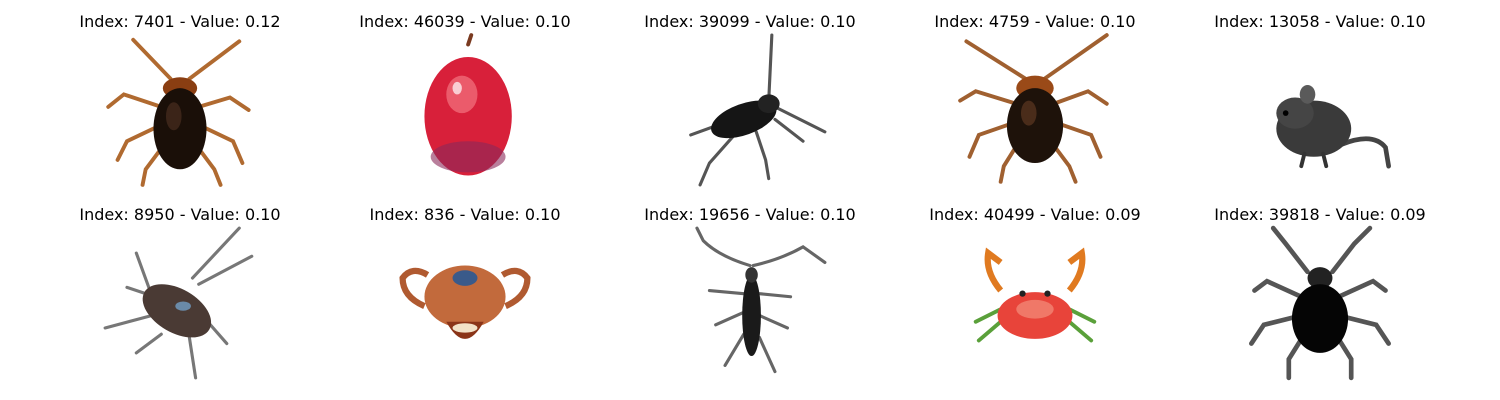  Describe the element at coordinates (465, 214) in the screenshot. I see `panel-title: Index: 836 - Value: 0.10` at that location.